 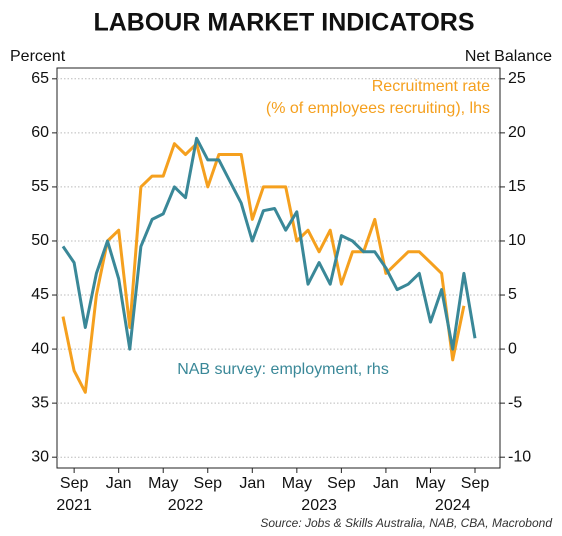 What do you see at coordinates (40, 132) in the screenshot?
I see `y-tick-label: 60` at bounding box center [40, 132].